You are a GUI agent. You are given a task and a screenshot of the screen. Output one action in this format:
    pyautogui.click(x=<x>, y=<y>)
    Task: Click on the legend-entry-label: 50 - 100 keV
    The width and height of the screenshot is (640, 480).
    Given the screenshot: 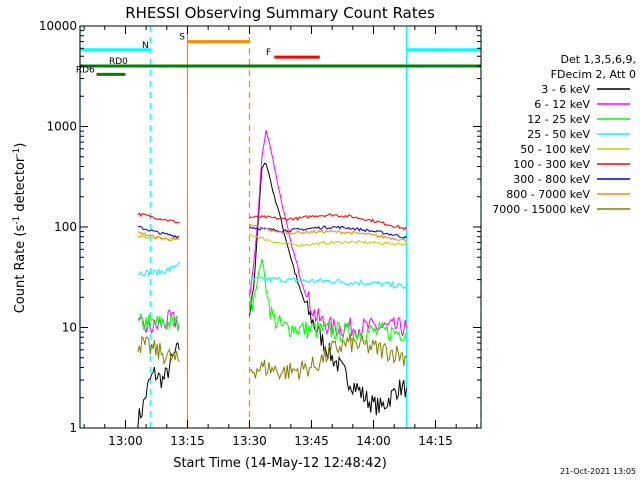 What is the action you would take?
    pyautogui.click(x=555, y=149)
    